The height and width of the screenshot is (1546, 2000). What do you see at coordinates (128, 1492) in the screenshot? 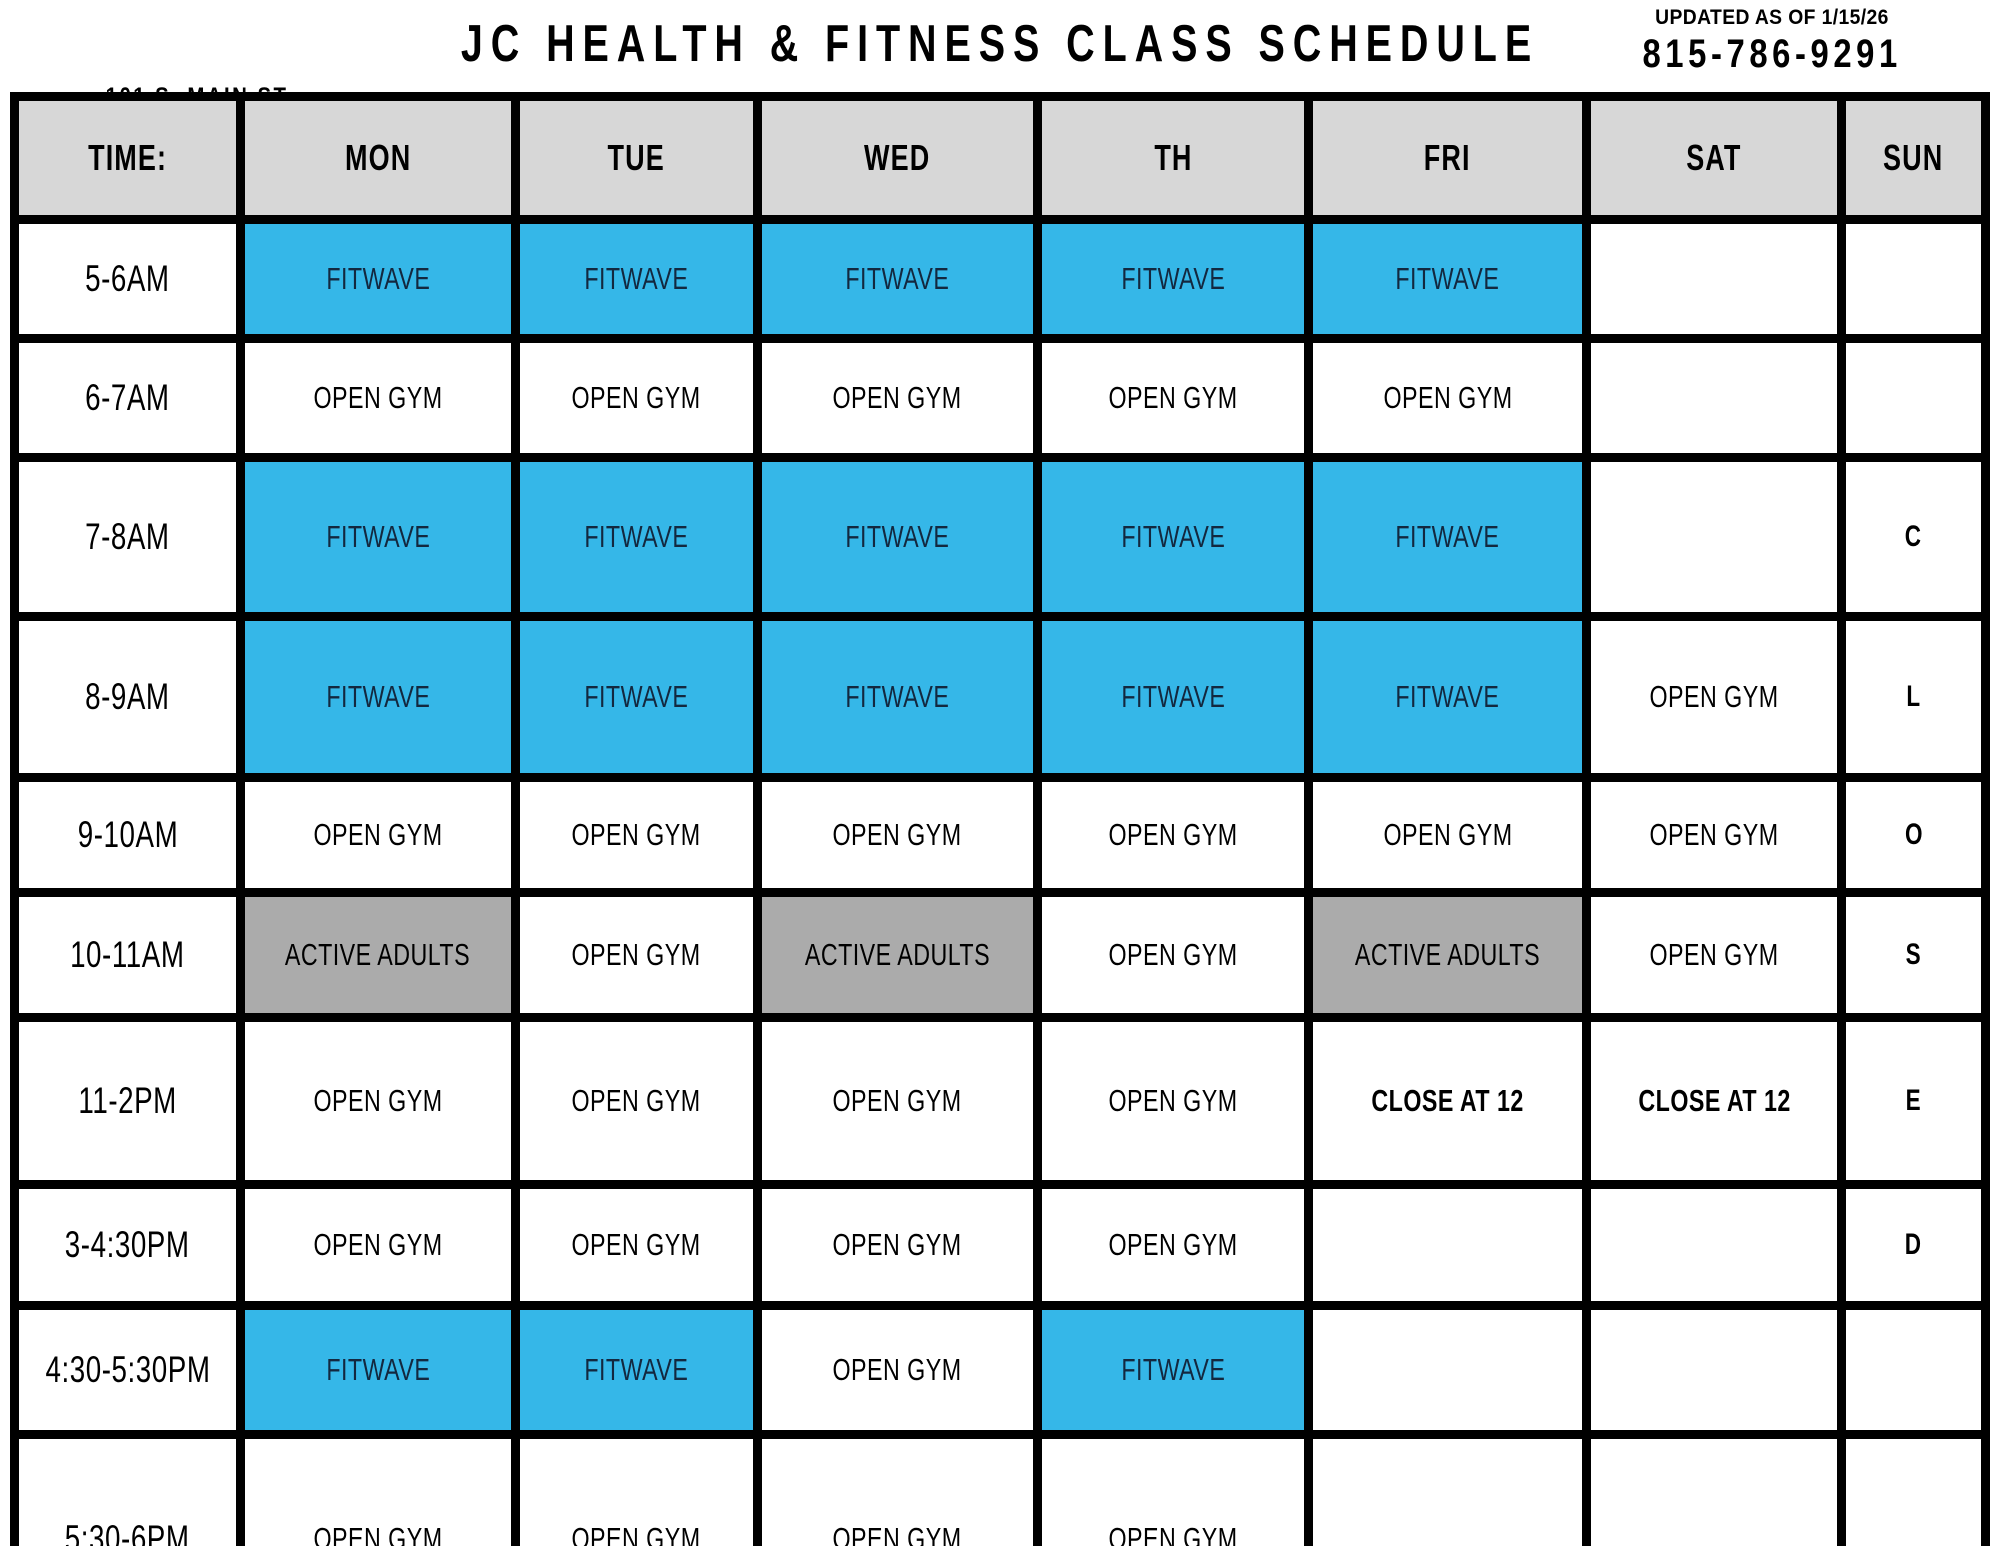
I see `time-cell: 5:30-6PM` at bounding box center [128, 1492].